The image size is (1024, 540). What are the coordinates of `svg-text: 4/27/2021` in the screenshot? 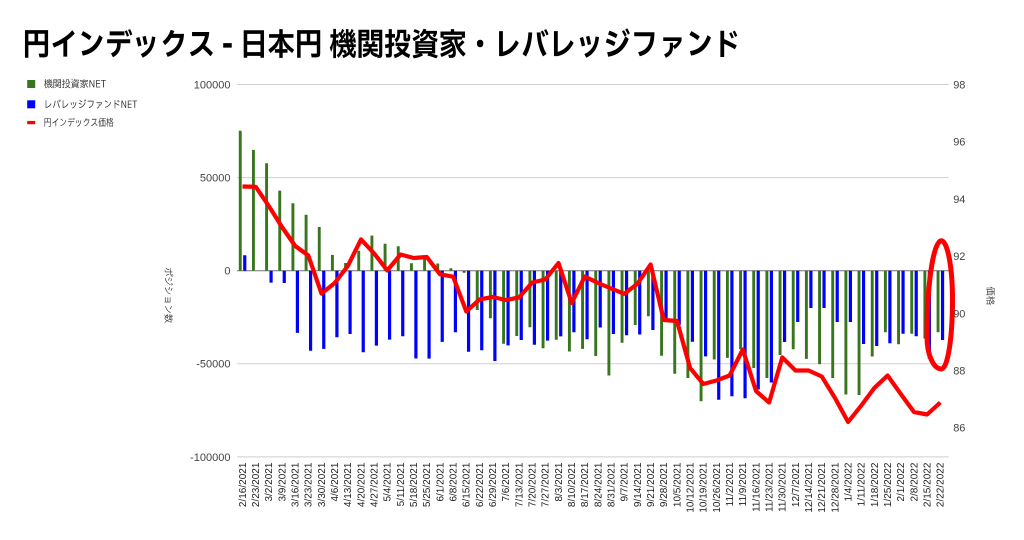 It's located at (375, 484).